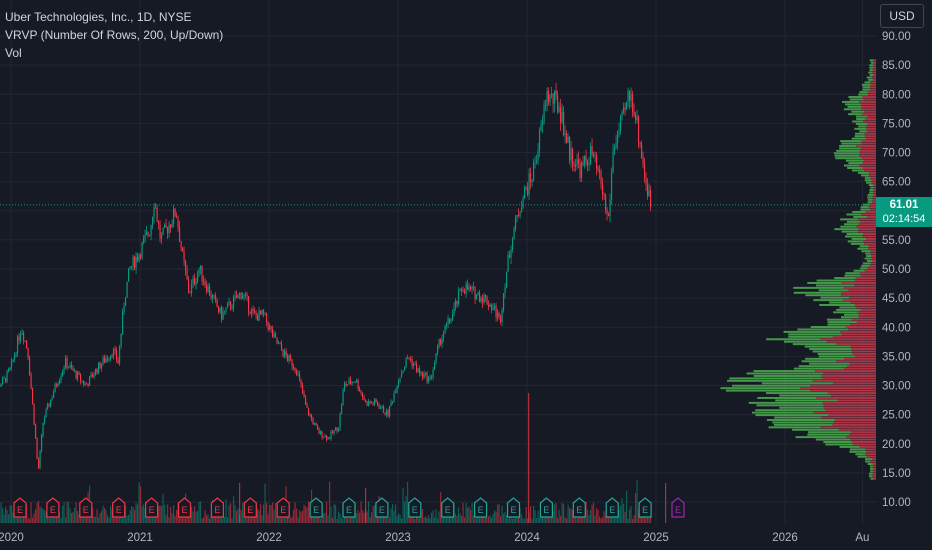  I want to click on currency-button: USD, so click(902, 16).